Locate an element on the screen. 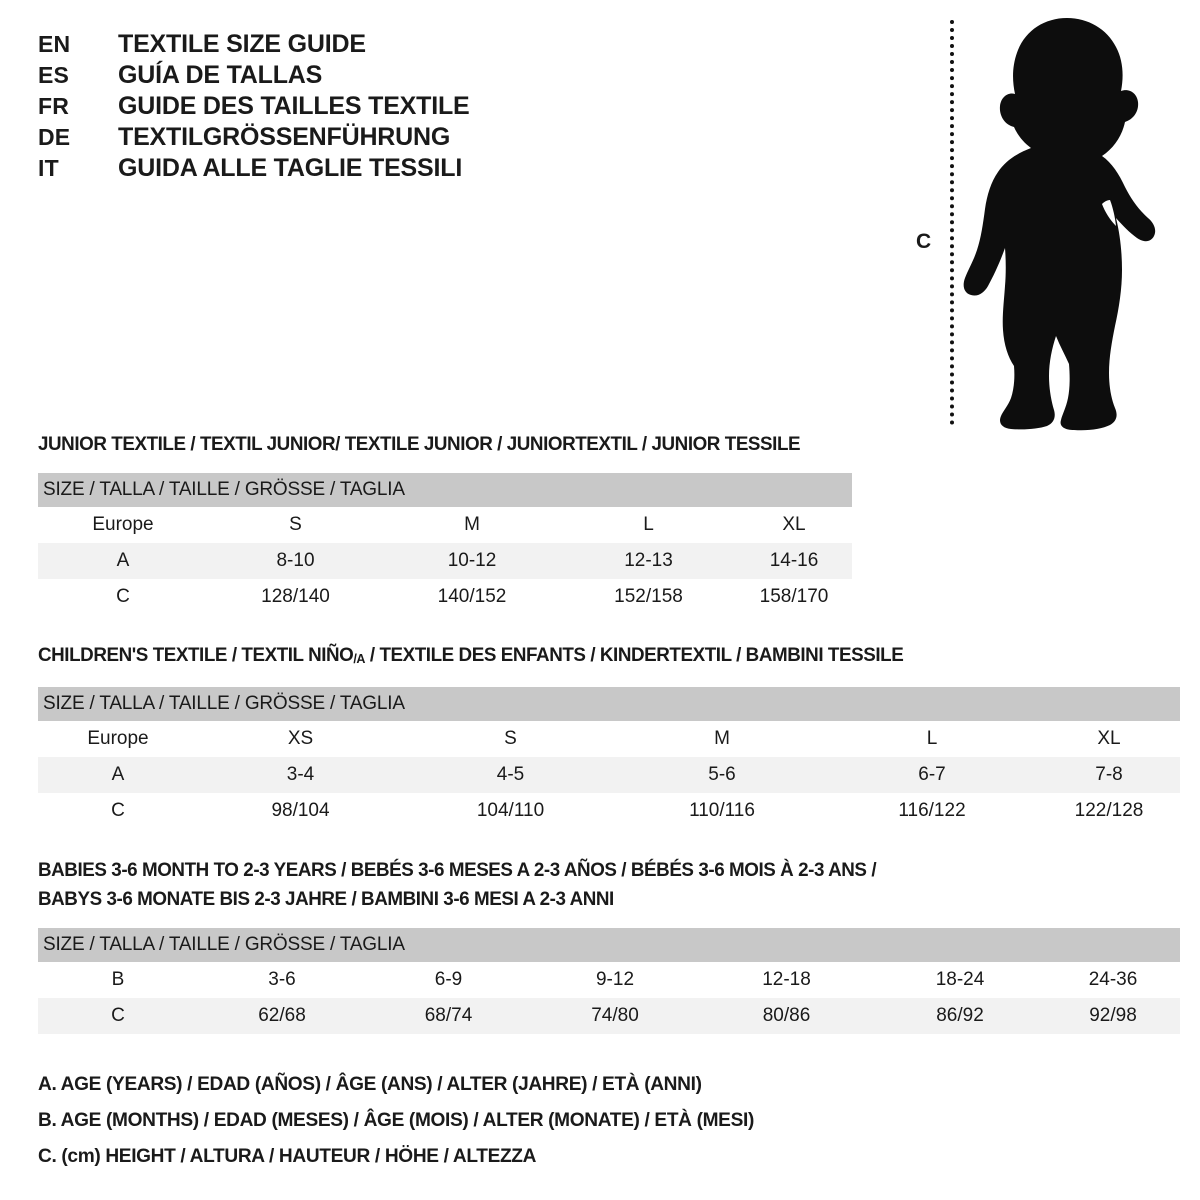 The height and width of the screenshot is (1200, 1200). junior-height-s: 128/140 is located at coordinates (295, 597).